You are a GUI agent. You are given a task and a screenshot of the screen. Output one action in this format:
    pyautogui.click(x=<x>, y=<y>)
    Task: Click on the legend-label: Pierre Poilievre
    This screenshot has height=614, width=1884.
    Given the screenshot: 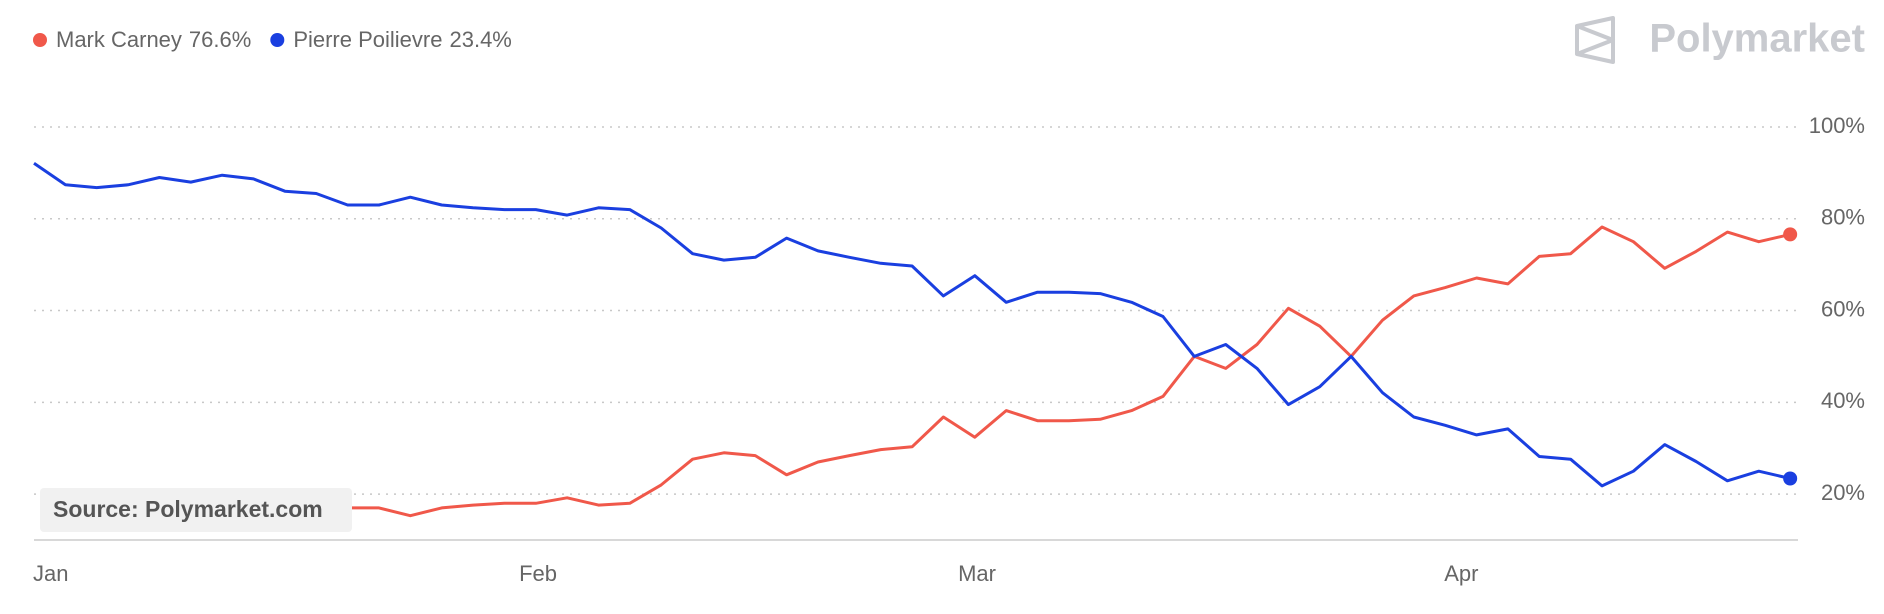 What is the action you would take?
    pyautogui.click(x=367, y=39)
    